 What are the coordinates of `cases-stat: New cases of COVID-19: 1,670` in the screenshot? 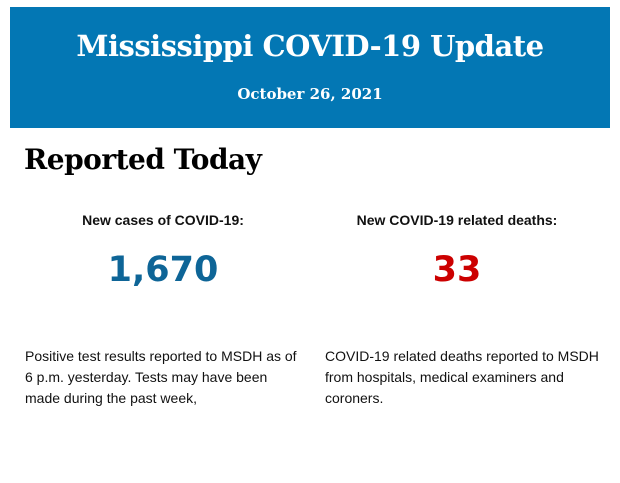 It's located at (163, 251).